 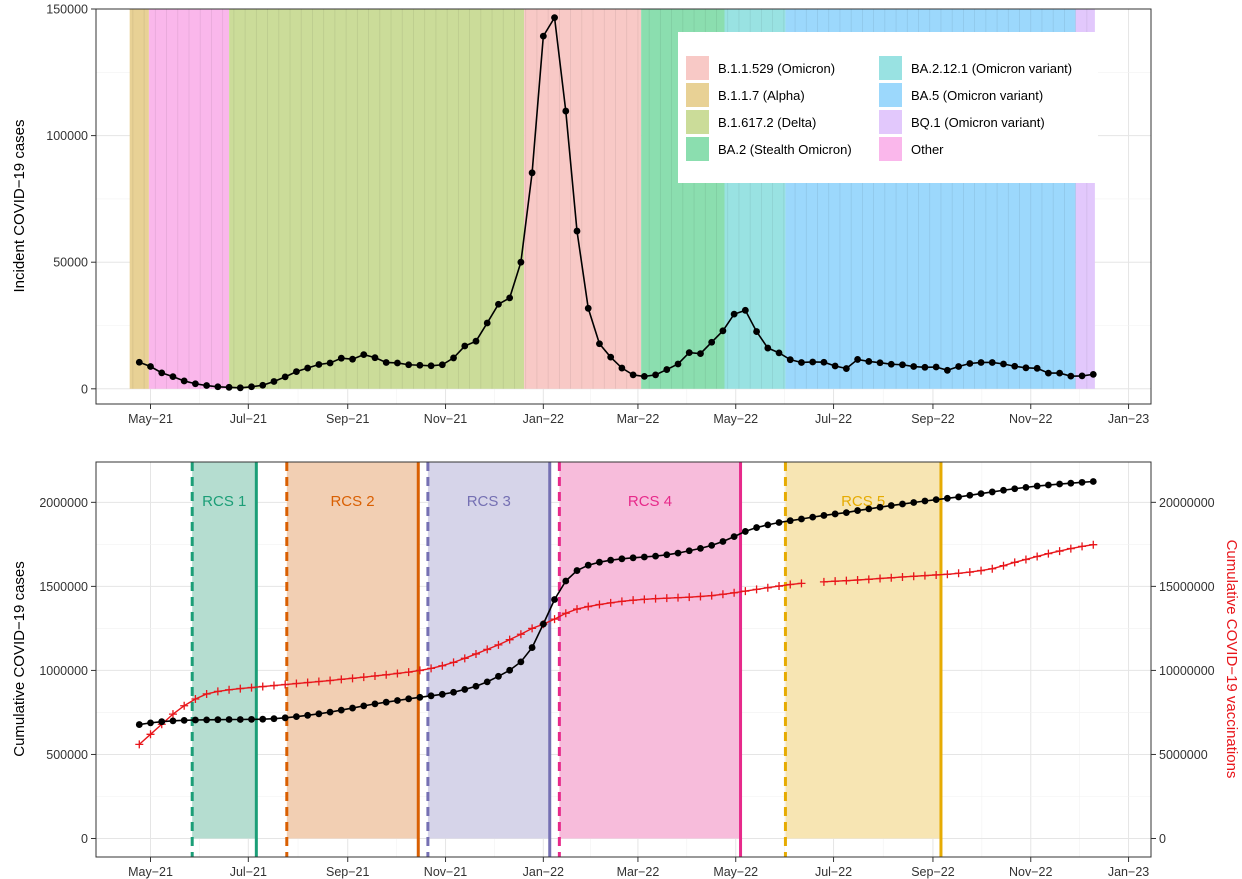 I want to click on x-tick-label: Nov−22, so click(x=1030, y=872).